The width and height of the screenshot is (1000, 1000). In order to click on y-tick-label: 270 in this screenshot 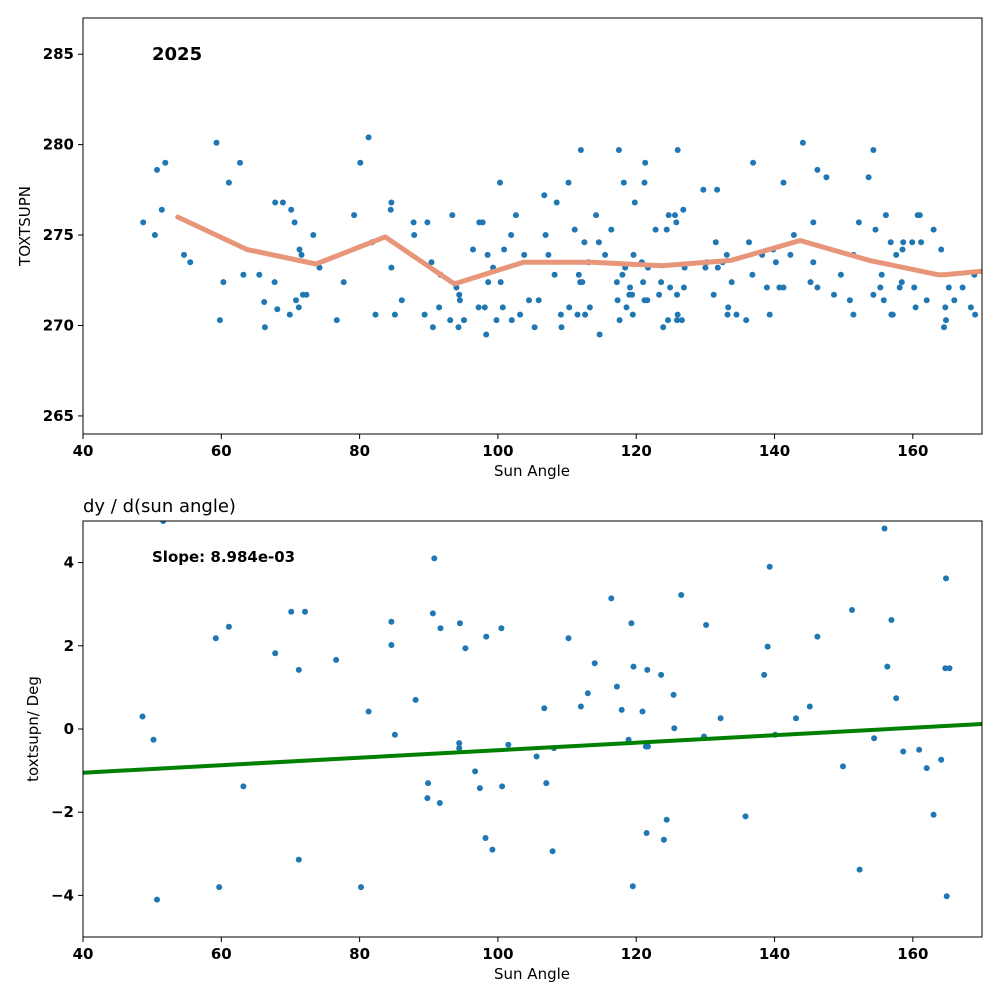, I will do `click(58, 325)`.